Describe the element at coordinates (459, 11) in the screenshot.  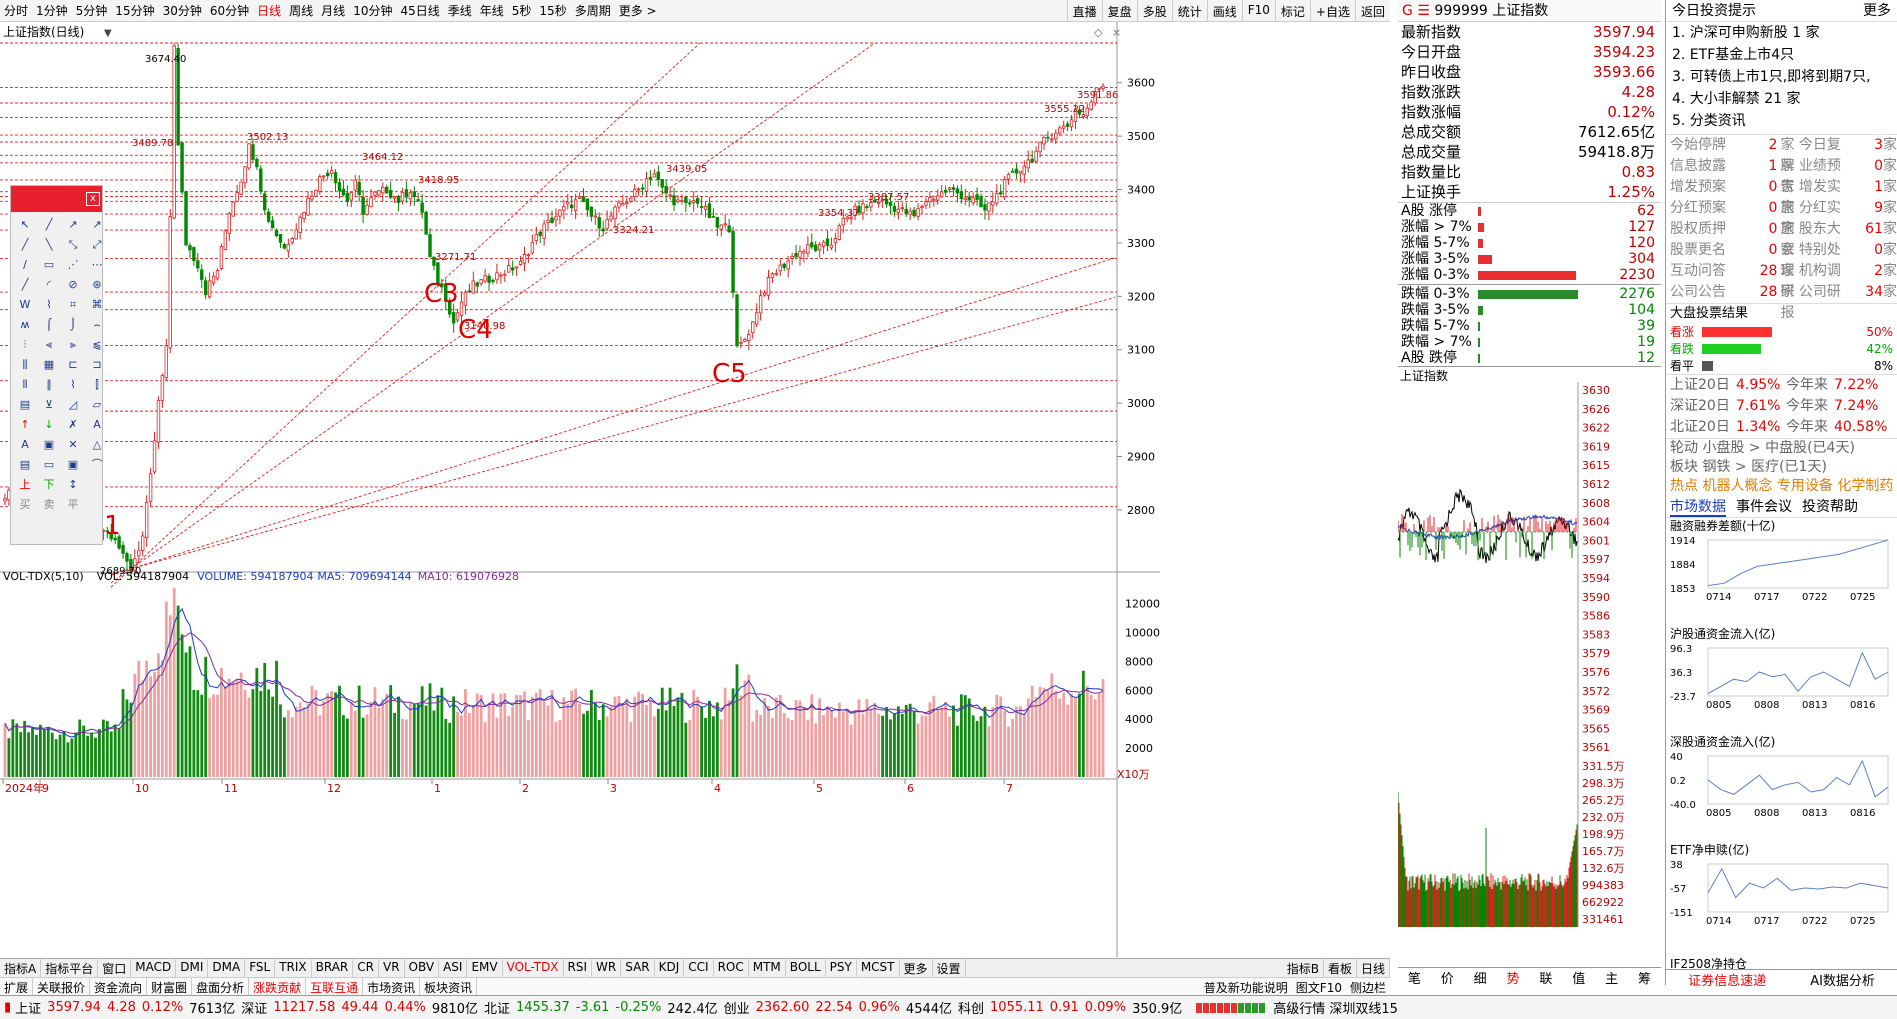
I see `period-tab: 季线` at that location.